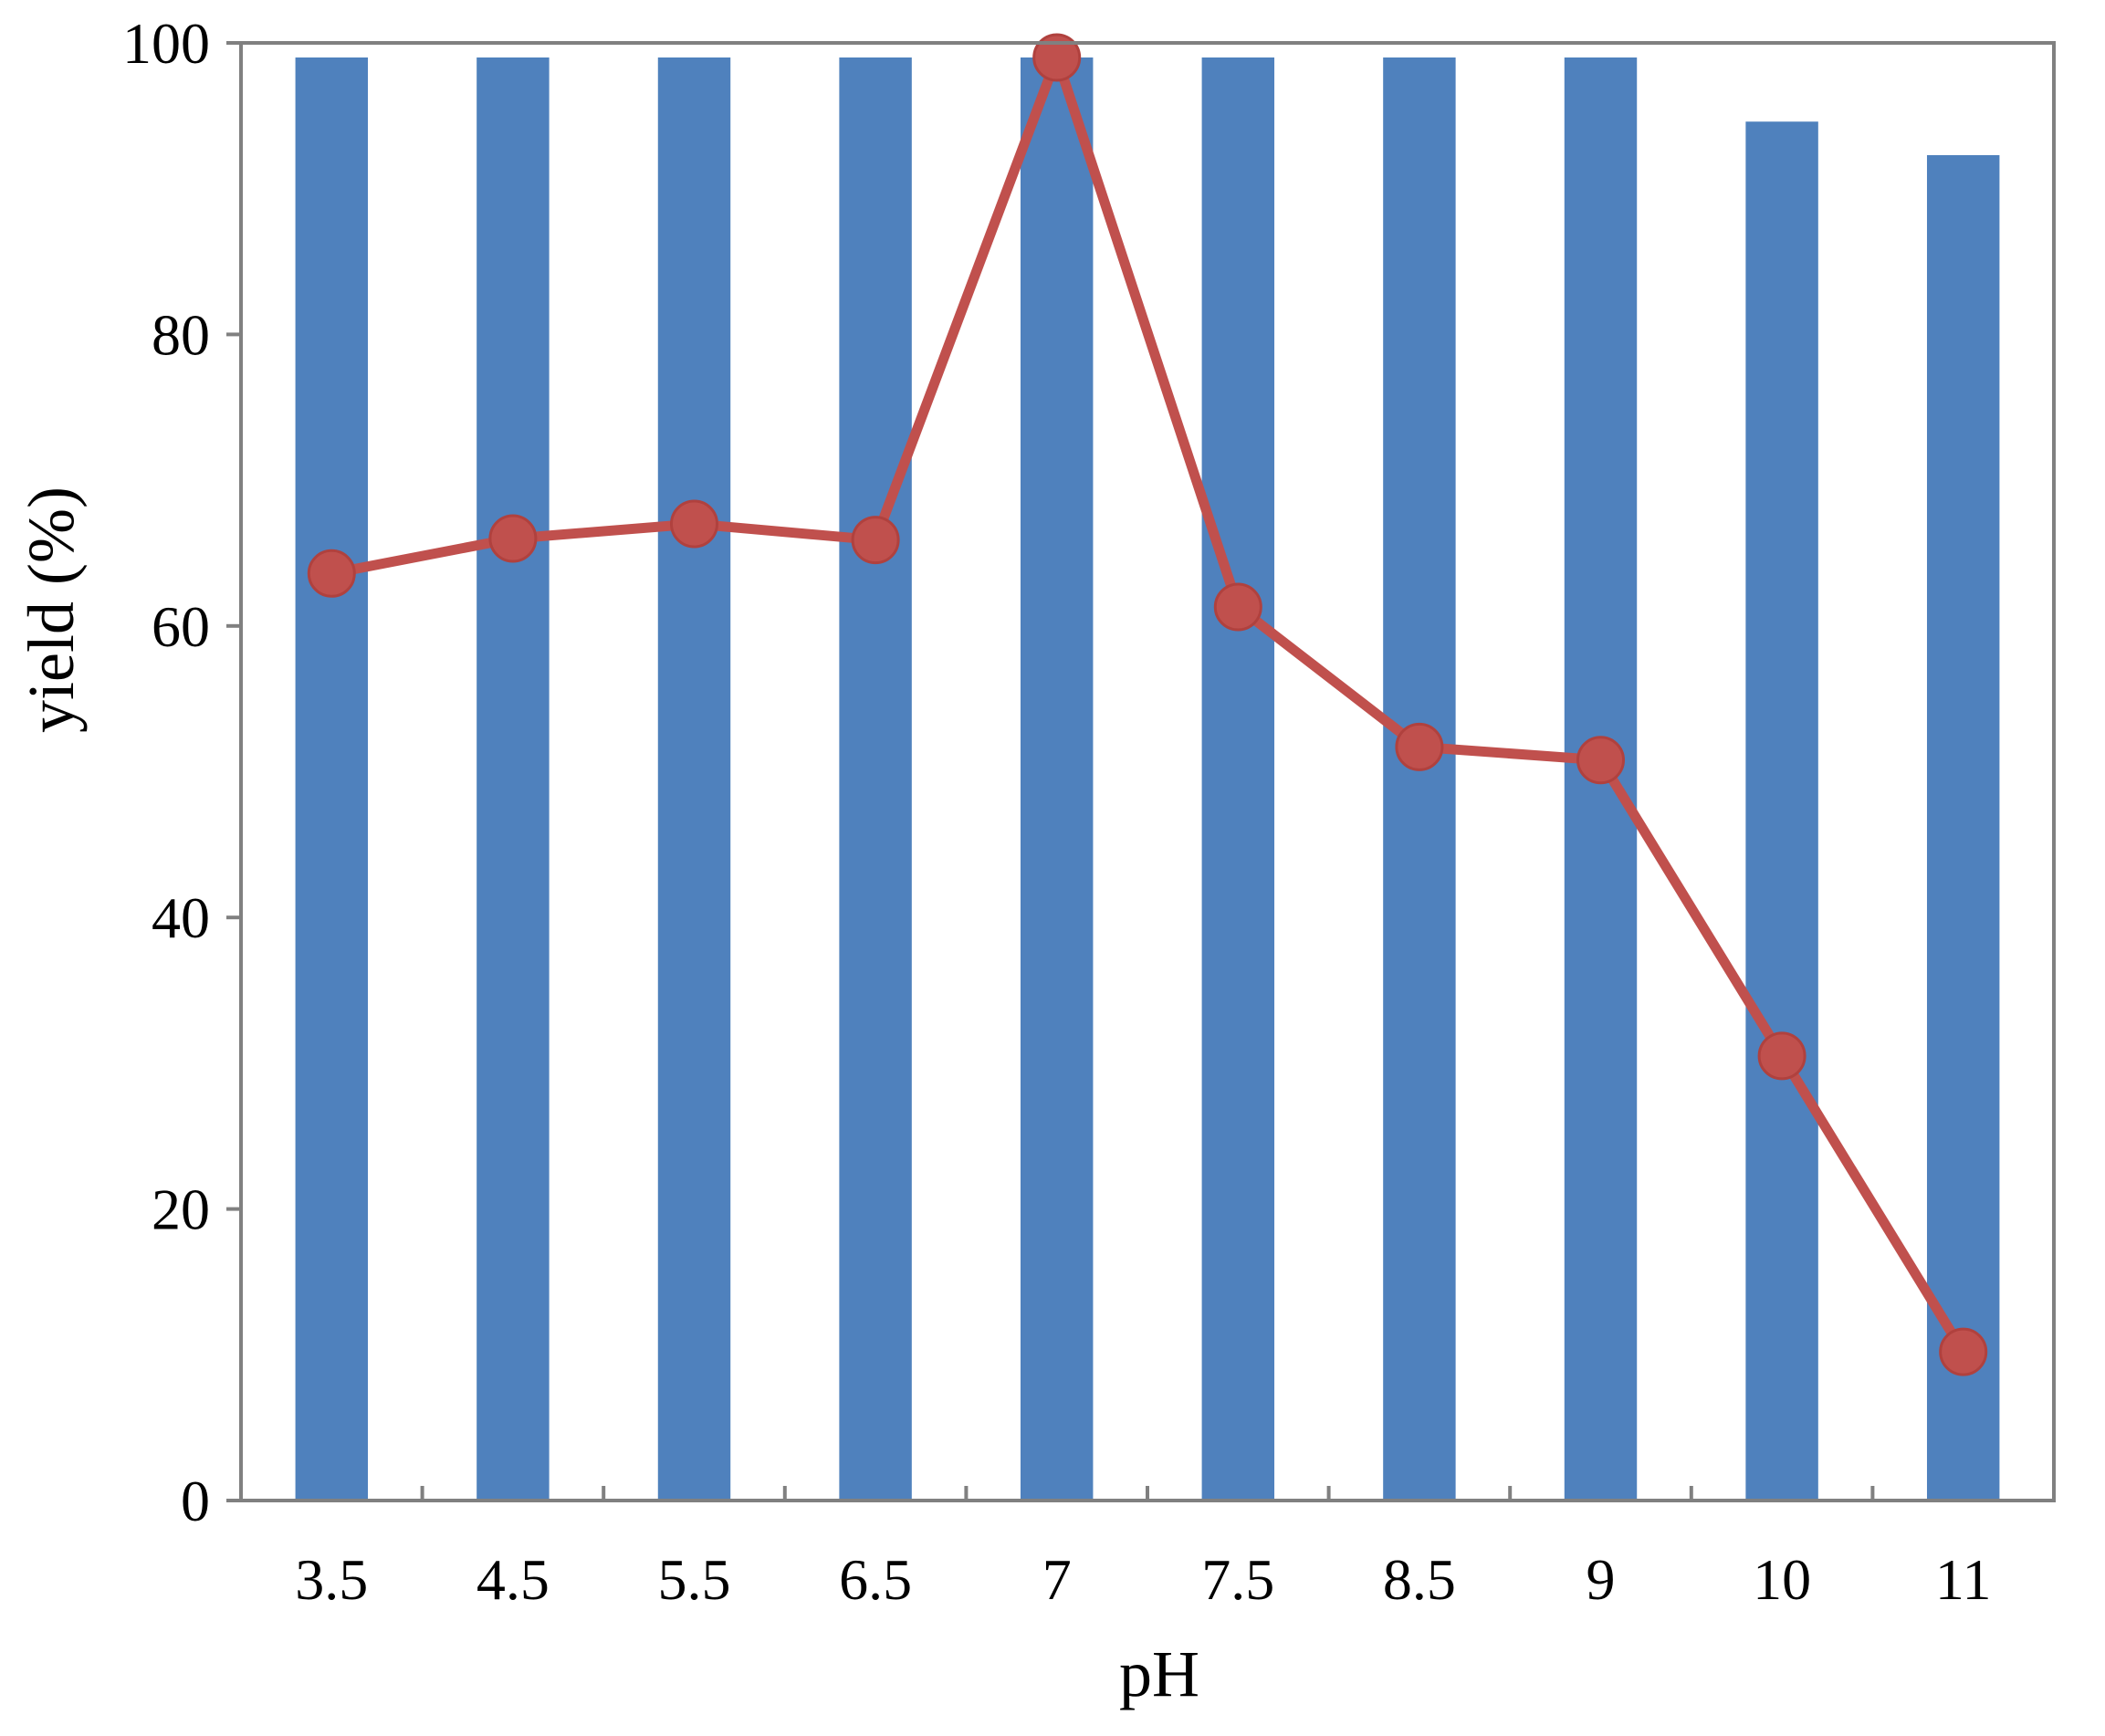 The image size is (2105, 1736). Describe the element at coordinates (181, 334) in the screenshot. I see `y-tick-label: 80` at that location.